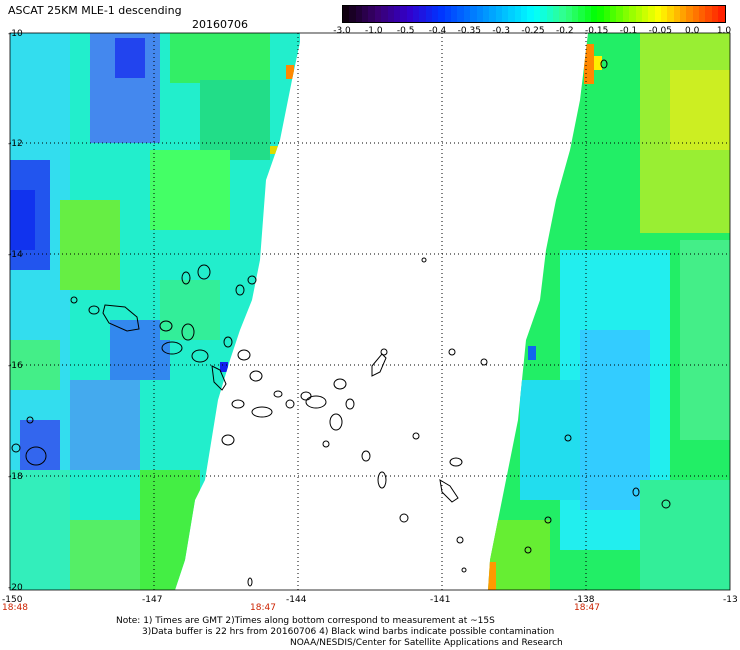 This screenshot has height=650, width=740. What do you see at coordinates (597, 31) in the screenshot?
I see `color-scale-label: -0.15` at bounding box center [597, 31].